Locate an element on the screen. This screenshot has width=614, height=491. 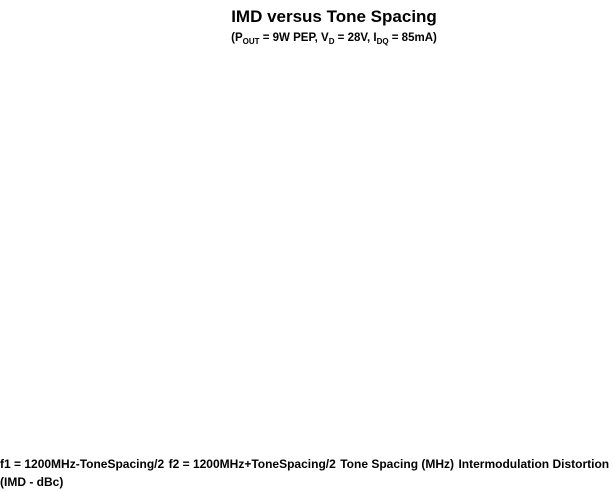
chart-subtitle: (POUT = 9W PEP, VD = 28V, IDQ = 85mA) is located at coordinates (334, 39).